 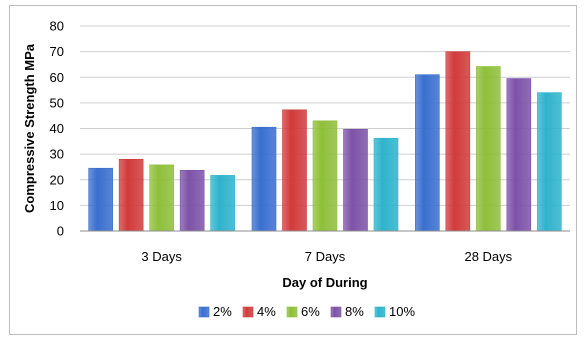 I want to click on y-tick-label: 20, so click(x=57, y=179).